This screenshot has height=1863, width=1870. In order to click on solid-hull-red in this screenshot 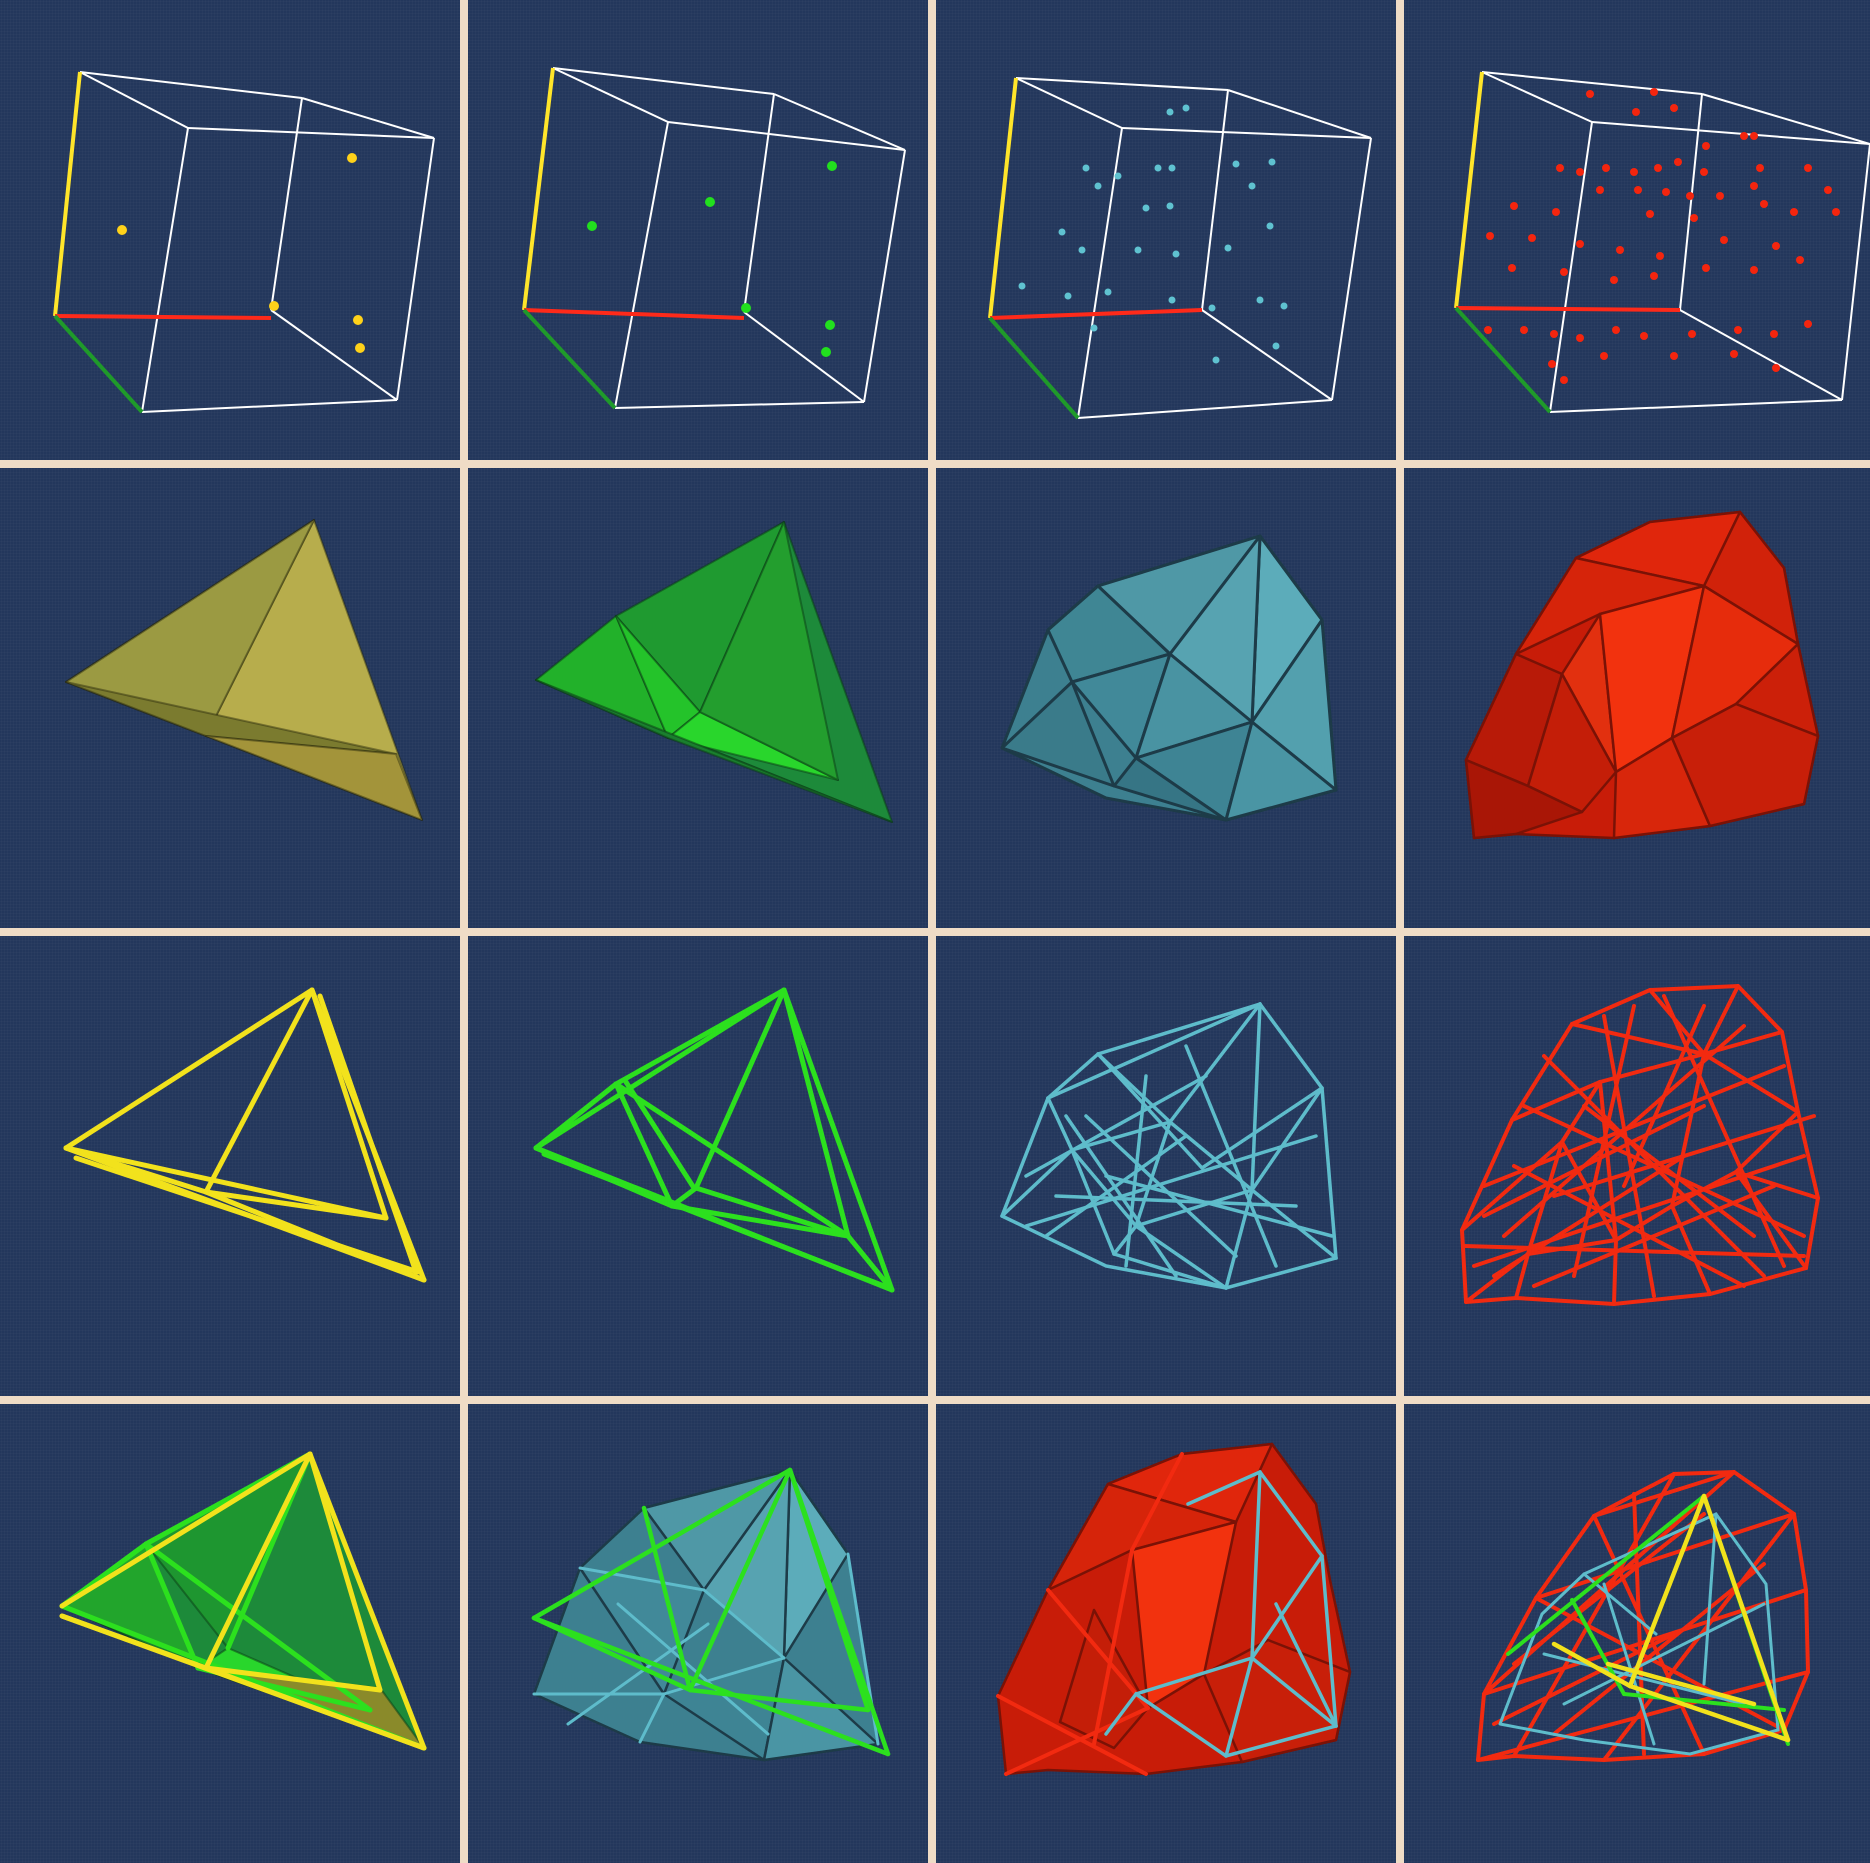, I will do `click(1642, 675)`.